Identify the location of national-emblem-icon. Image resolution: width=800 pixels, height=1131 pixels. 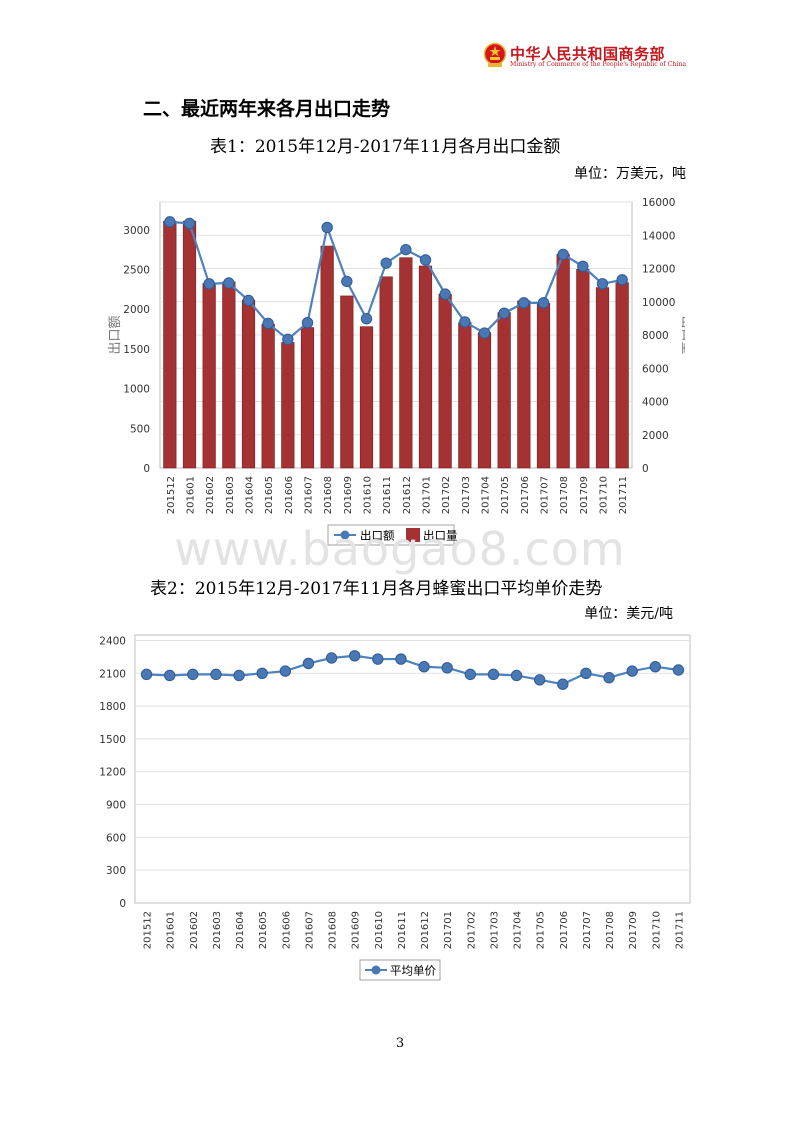
(495, 54).